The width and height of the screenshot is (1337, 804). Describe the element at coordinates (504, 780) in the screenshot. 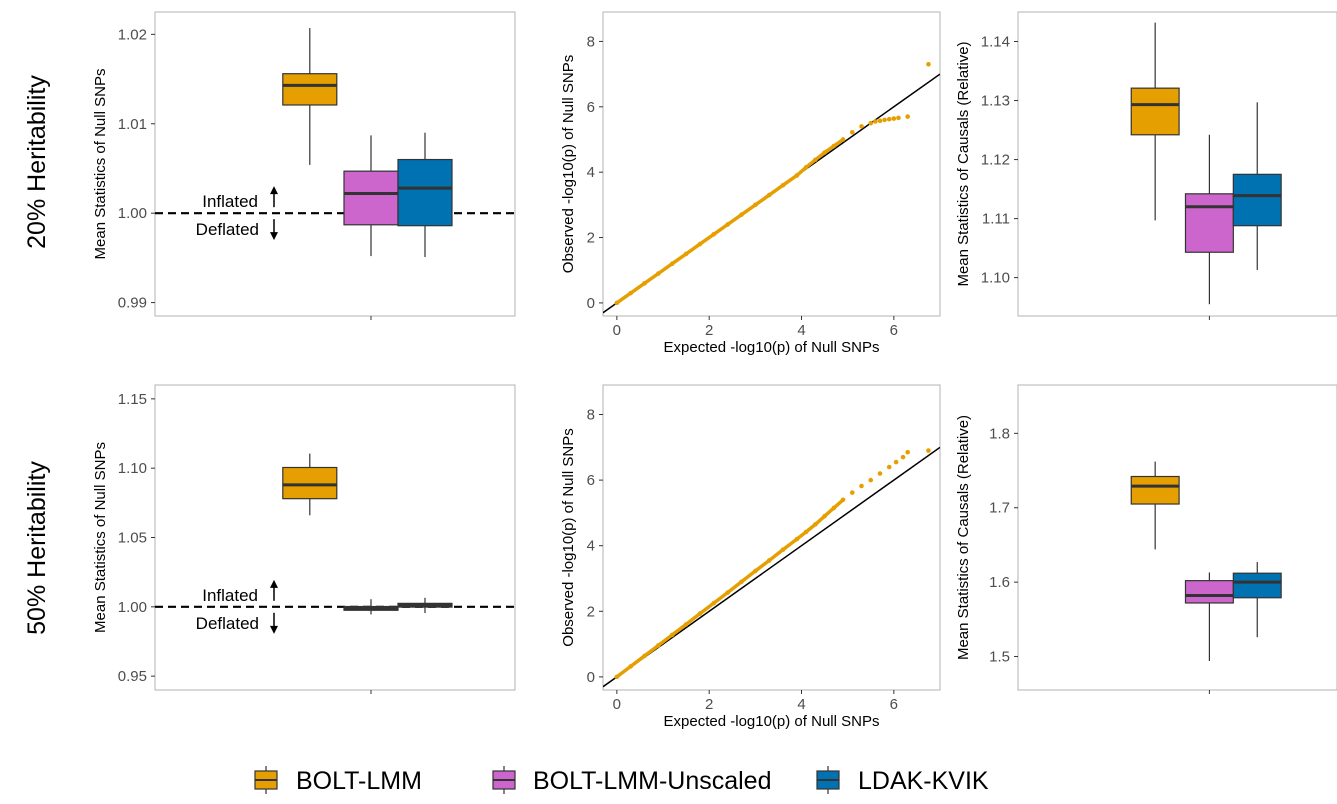

I see `legend-key-bolt-lmm-unscaled` at that location.